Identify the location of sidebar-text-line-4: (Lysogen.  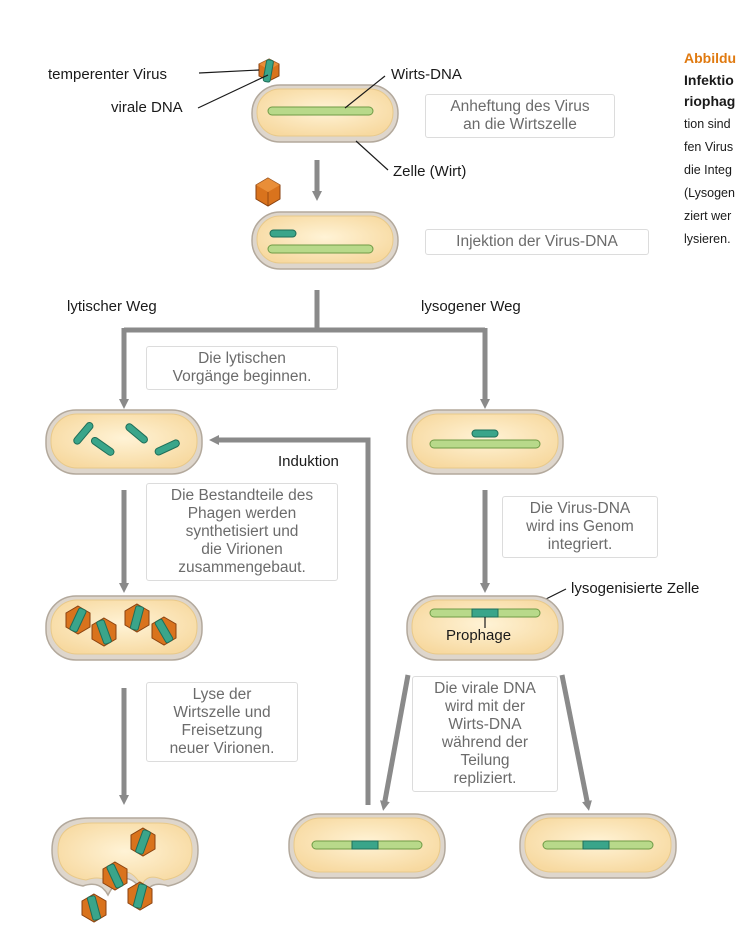
(709, 193).